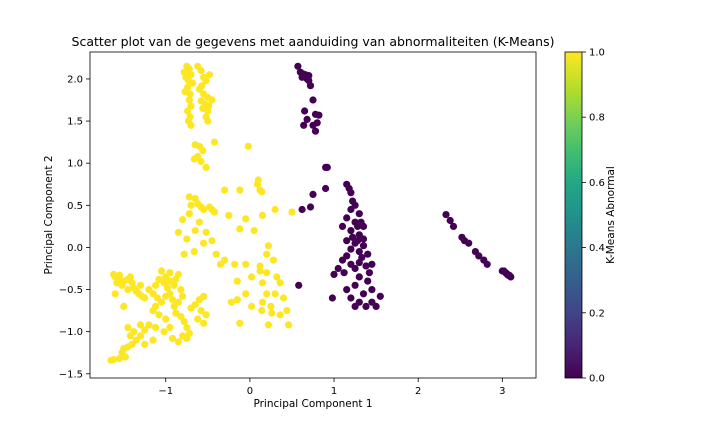 The image size is (720, 432). I want to click on x-axis-ticks: −1 0 1 2 3, so click(332, 387).